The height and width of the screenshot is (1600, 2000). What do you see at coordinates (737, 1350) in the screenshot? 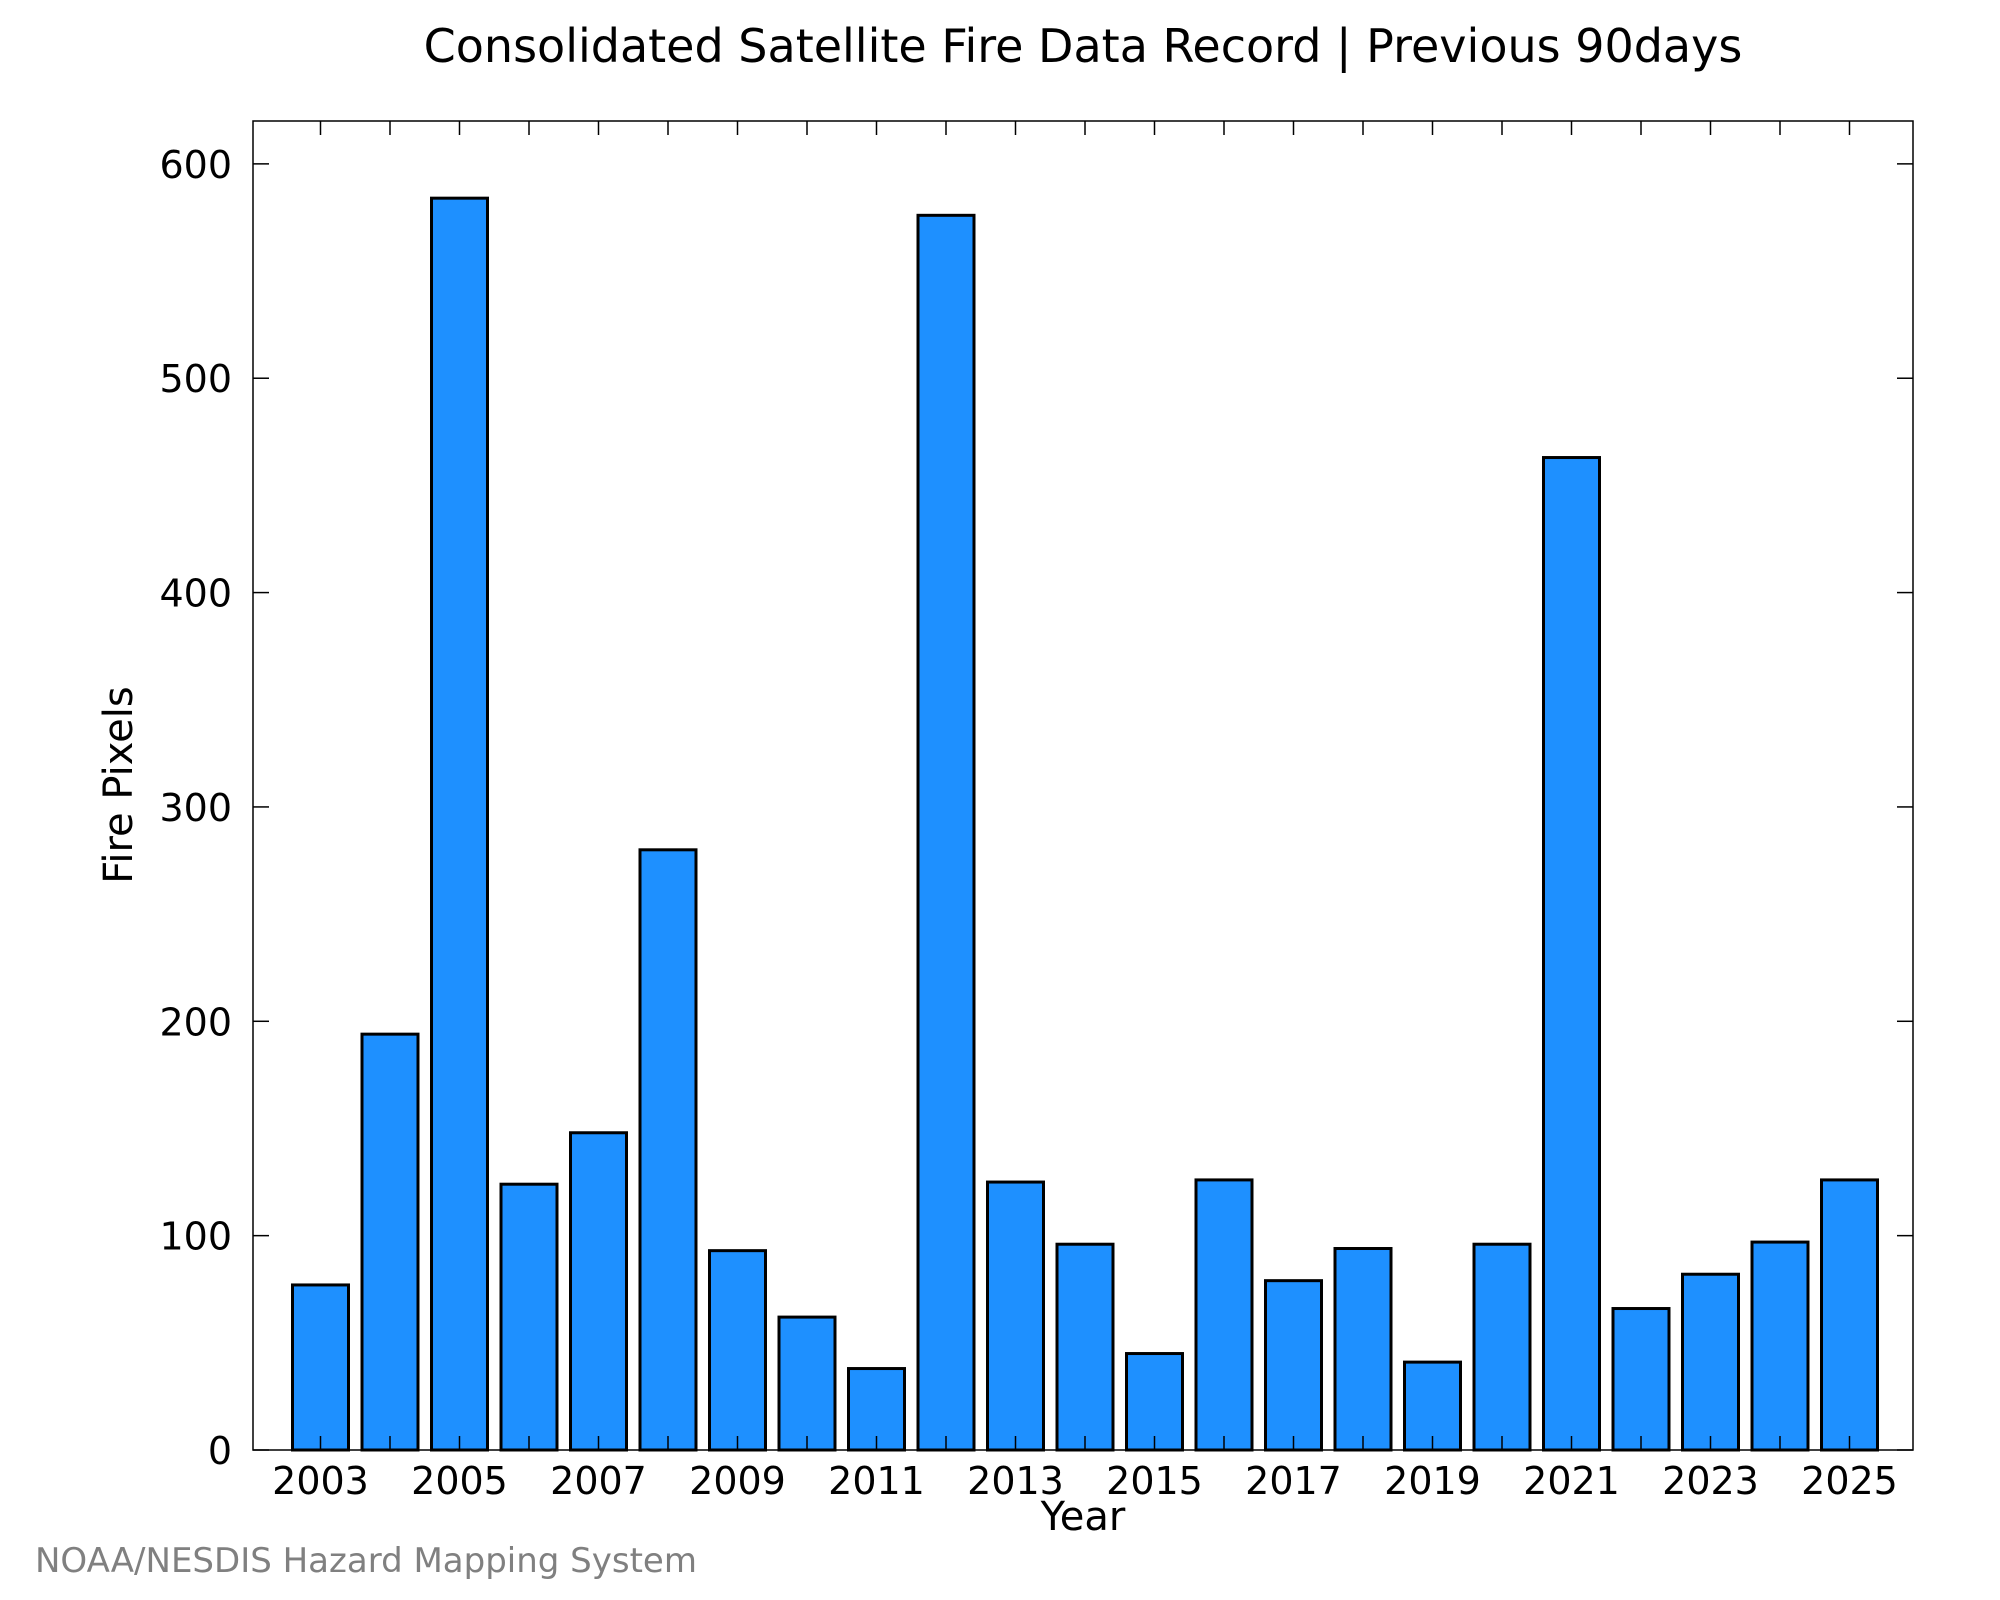
I see `bar-2009` at bounding box center [737, 1350].